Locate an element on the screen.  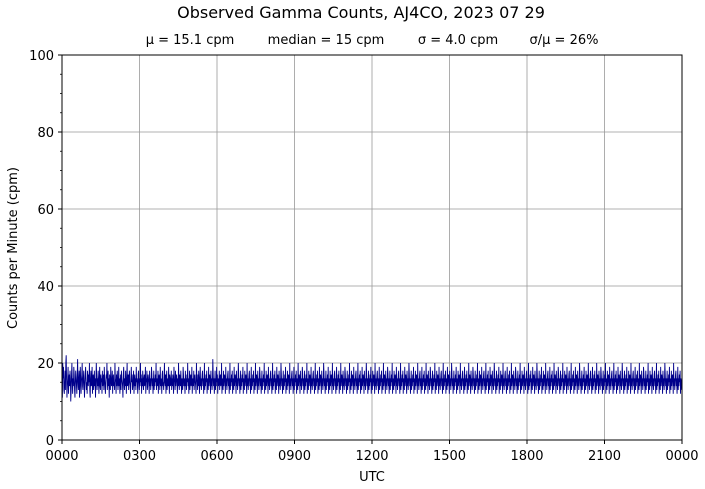
x-tick-label: 0300 is located at coordinates (139, 456).